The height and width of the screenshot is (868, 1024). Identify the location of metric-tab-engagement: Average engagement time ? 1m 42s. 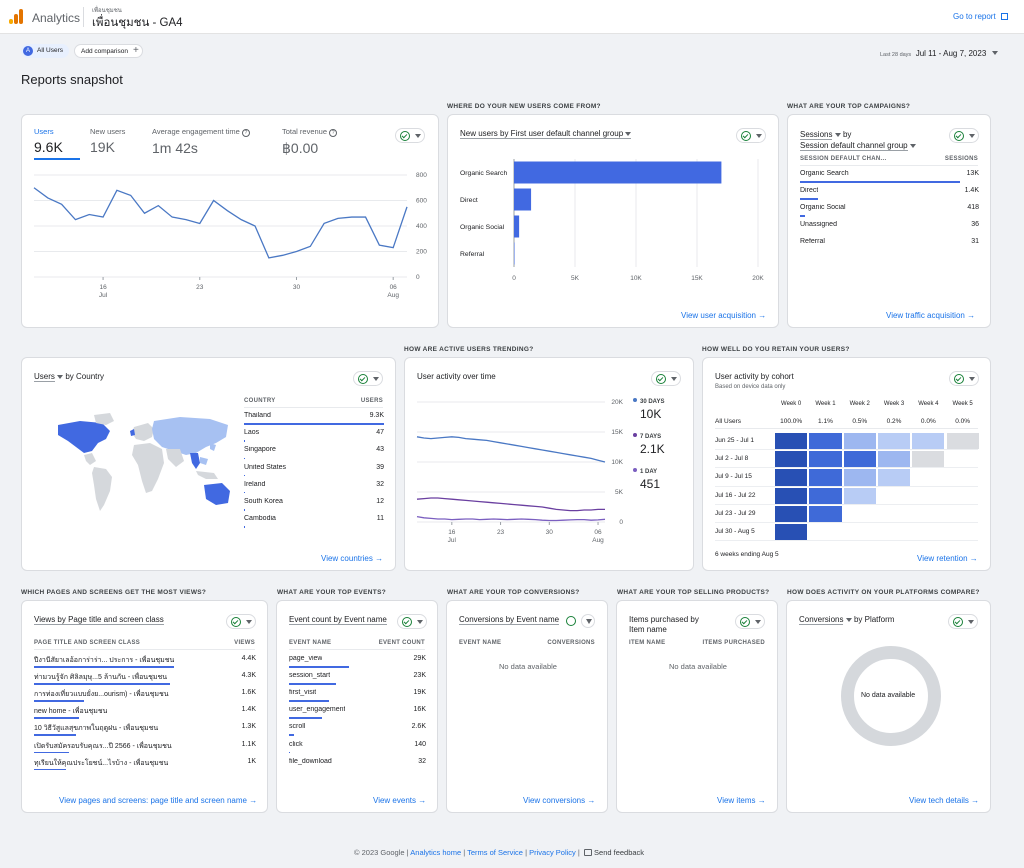
(201, 141).